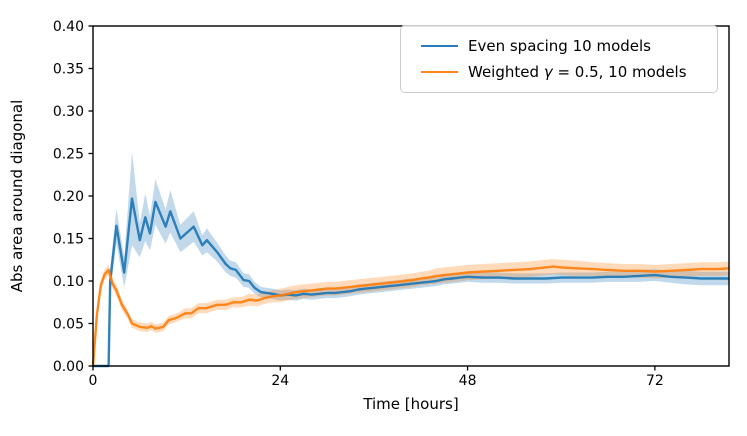  I want to click on legend-item-weighted: Weighted γ = 0.5, 10 models, so click(569, 72).